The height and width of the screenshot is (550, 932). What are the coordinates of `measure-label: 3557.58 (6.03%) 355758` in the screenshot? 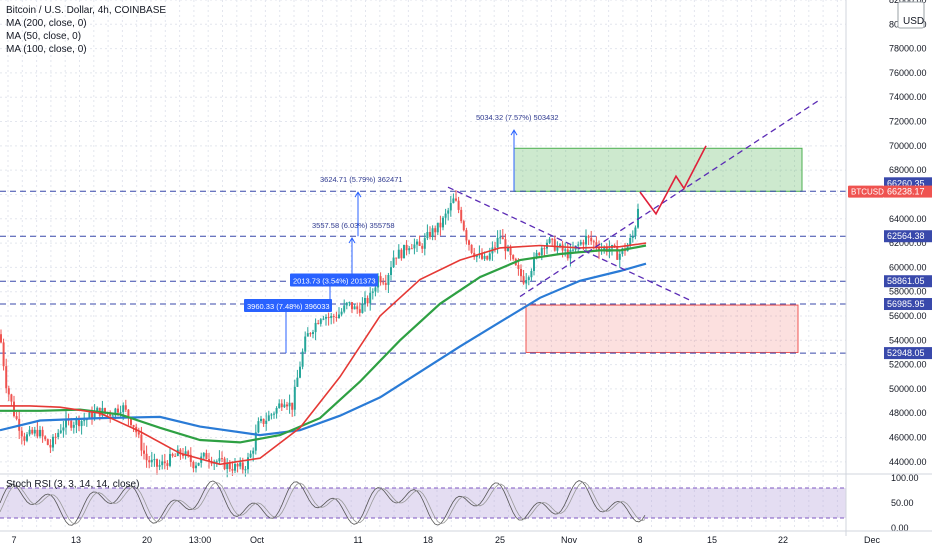 It's located at (353, 225).